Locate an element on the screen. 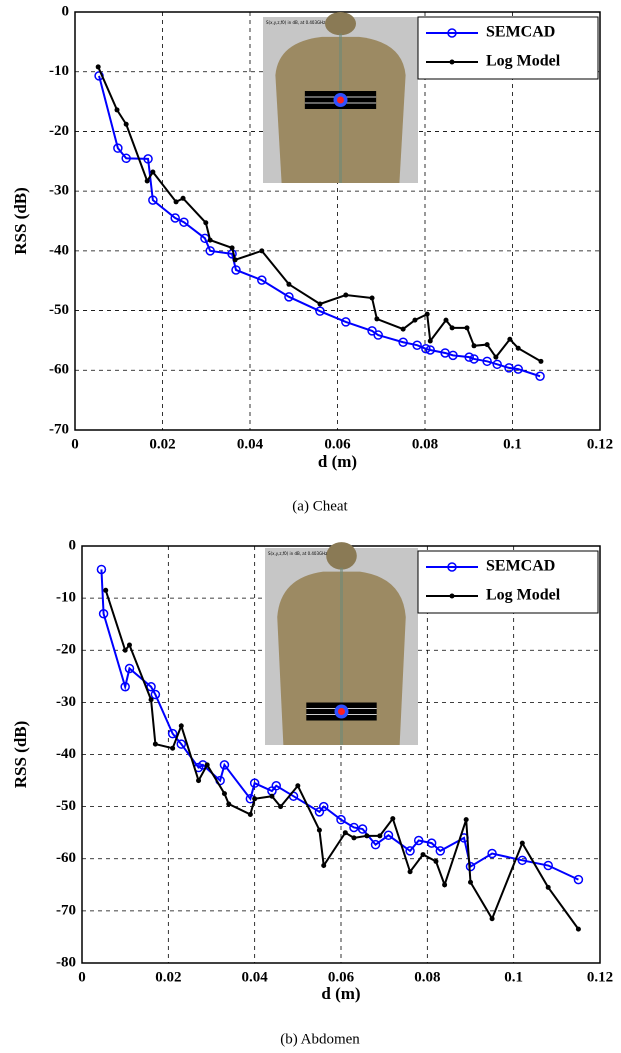 The image size is (621, 1053). y-tick-label: 0 is located at coordinates (73, 545).